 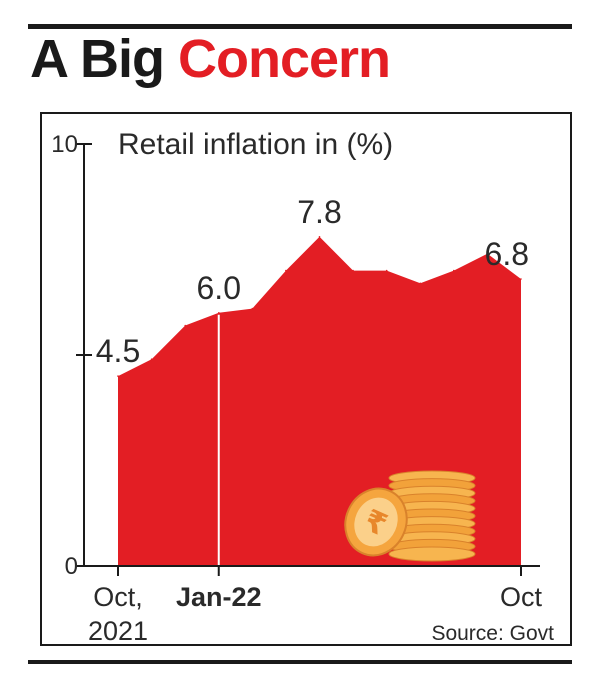 What do you see at coordinates (507, 254) in the screenshot?
I see `data-label: 6.8` at bounding box center [507, 254].